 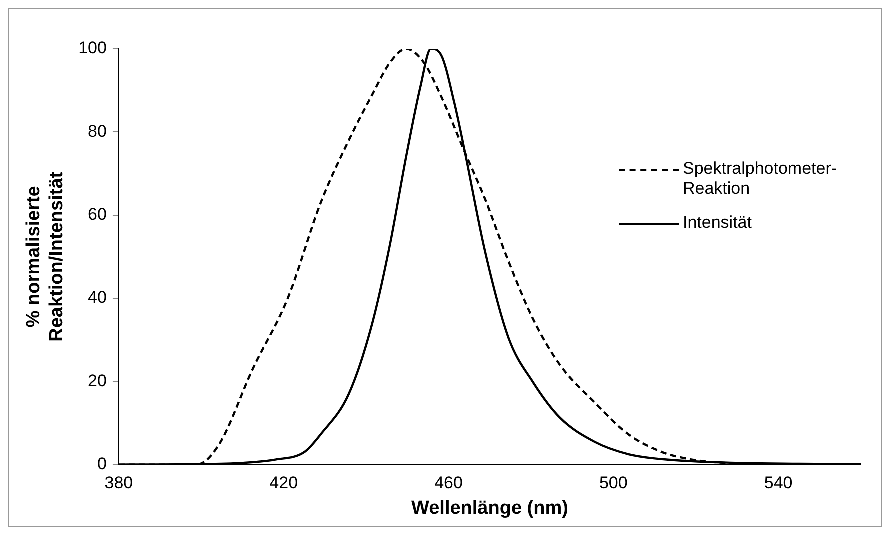 What do you see at coordinates (97, 131) in the screenshot?
I see `y-tick-label: 80` at bounding box center [97, 131].